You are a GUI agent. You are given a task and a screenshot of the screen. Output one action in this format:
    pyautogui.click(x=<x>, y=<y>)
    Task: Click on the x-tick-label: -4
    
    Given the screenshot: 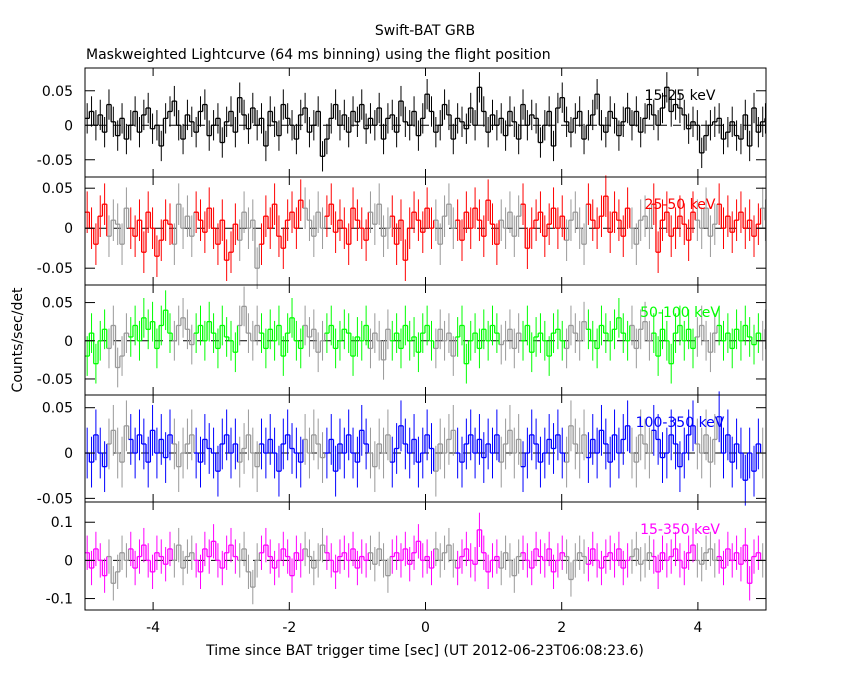 What is the action you would take?
    pyautogui.click(x=153, y=628)
    